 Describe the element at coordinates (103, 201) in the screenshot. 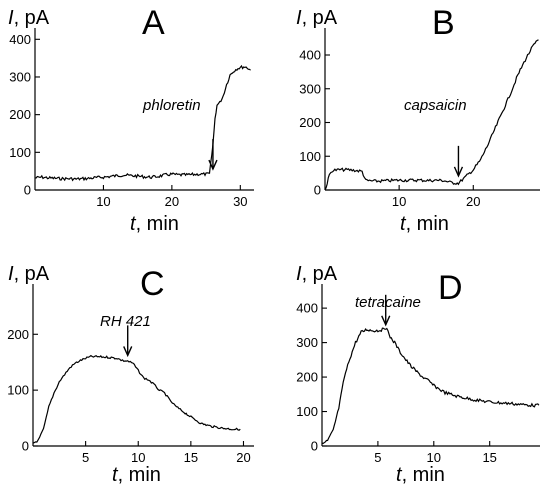

I see `panel-a-xtick-label: 10` at that location.